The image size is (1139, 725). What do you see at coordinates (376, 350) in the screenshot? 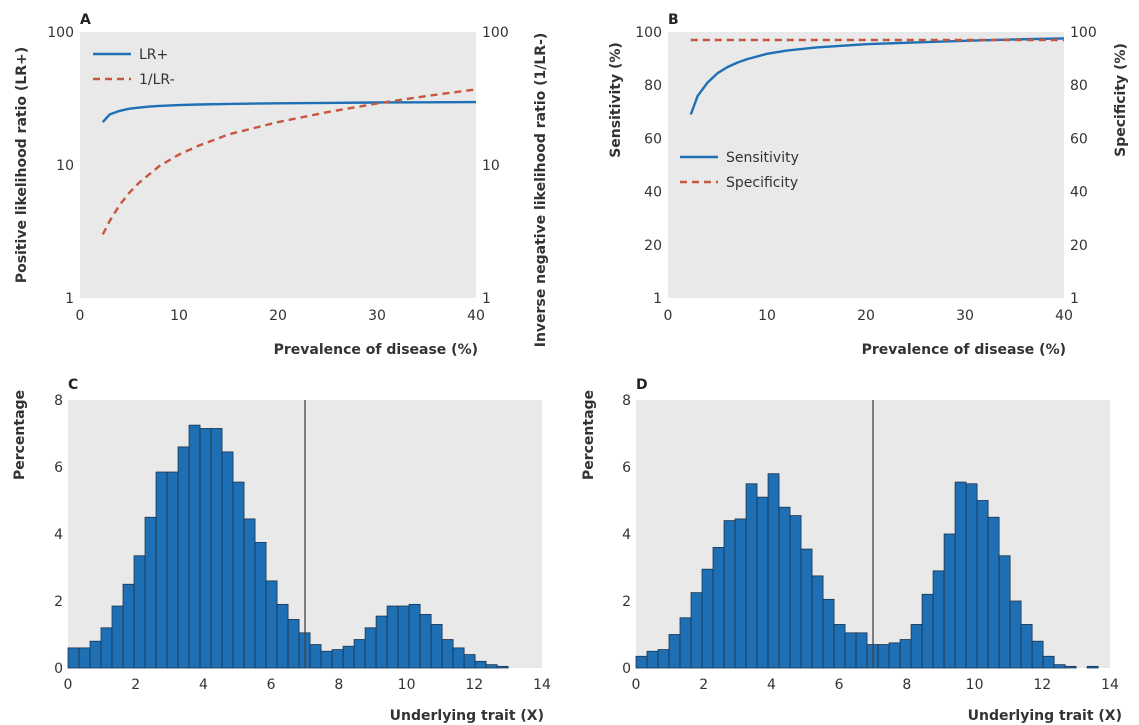
I see `panel-a-xlabel: Prevalence of disease (%)` at bounding box center [376, 350].